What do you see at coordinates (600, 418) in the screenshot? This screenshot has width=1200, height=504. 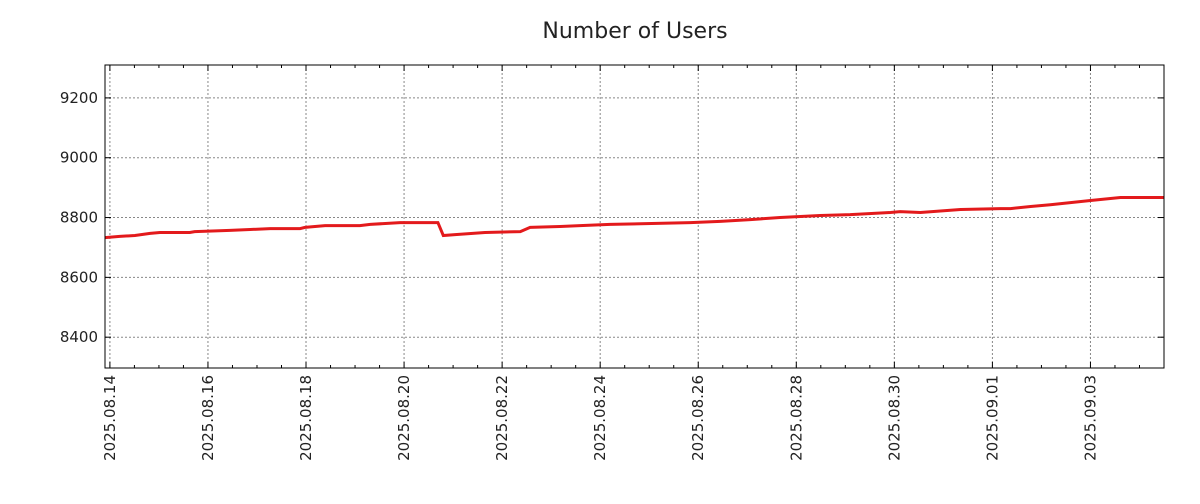 I see `x-tick-label: 2025.08.24` at bounding box center [600, 418].